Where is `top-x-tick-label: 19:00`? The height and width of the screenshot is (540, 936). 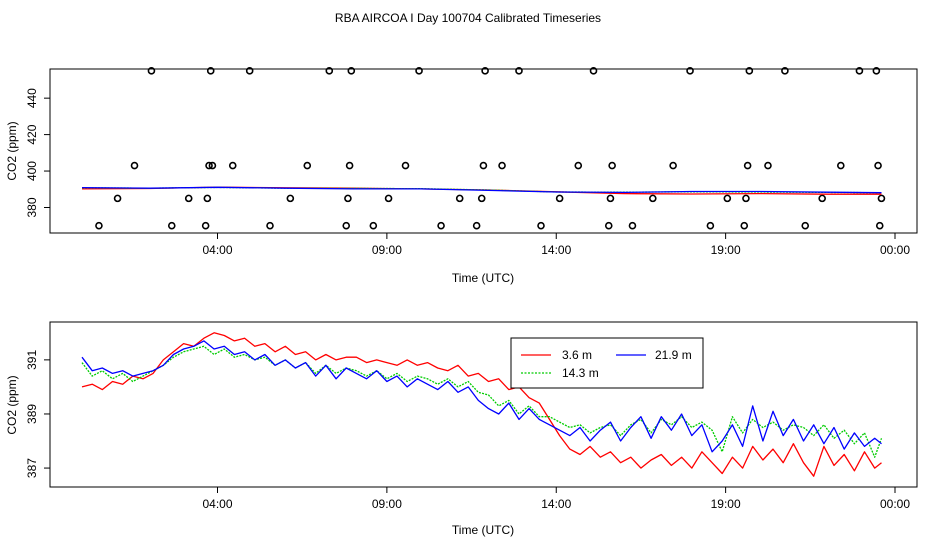
top-x-tick-label: 19:00 is located at coordinates (726, 250).